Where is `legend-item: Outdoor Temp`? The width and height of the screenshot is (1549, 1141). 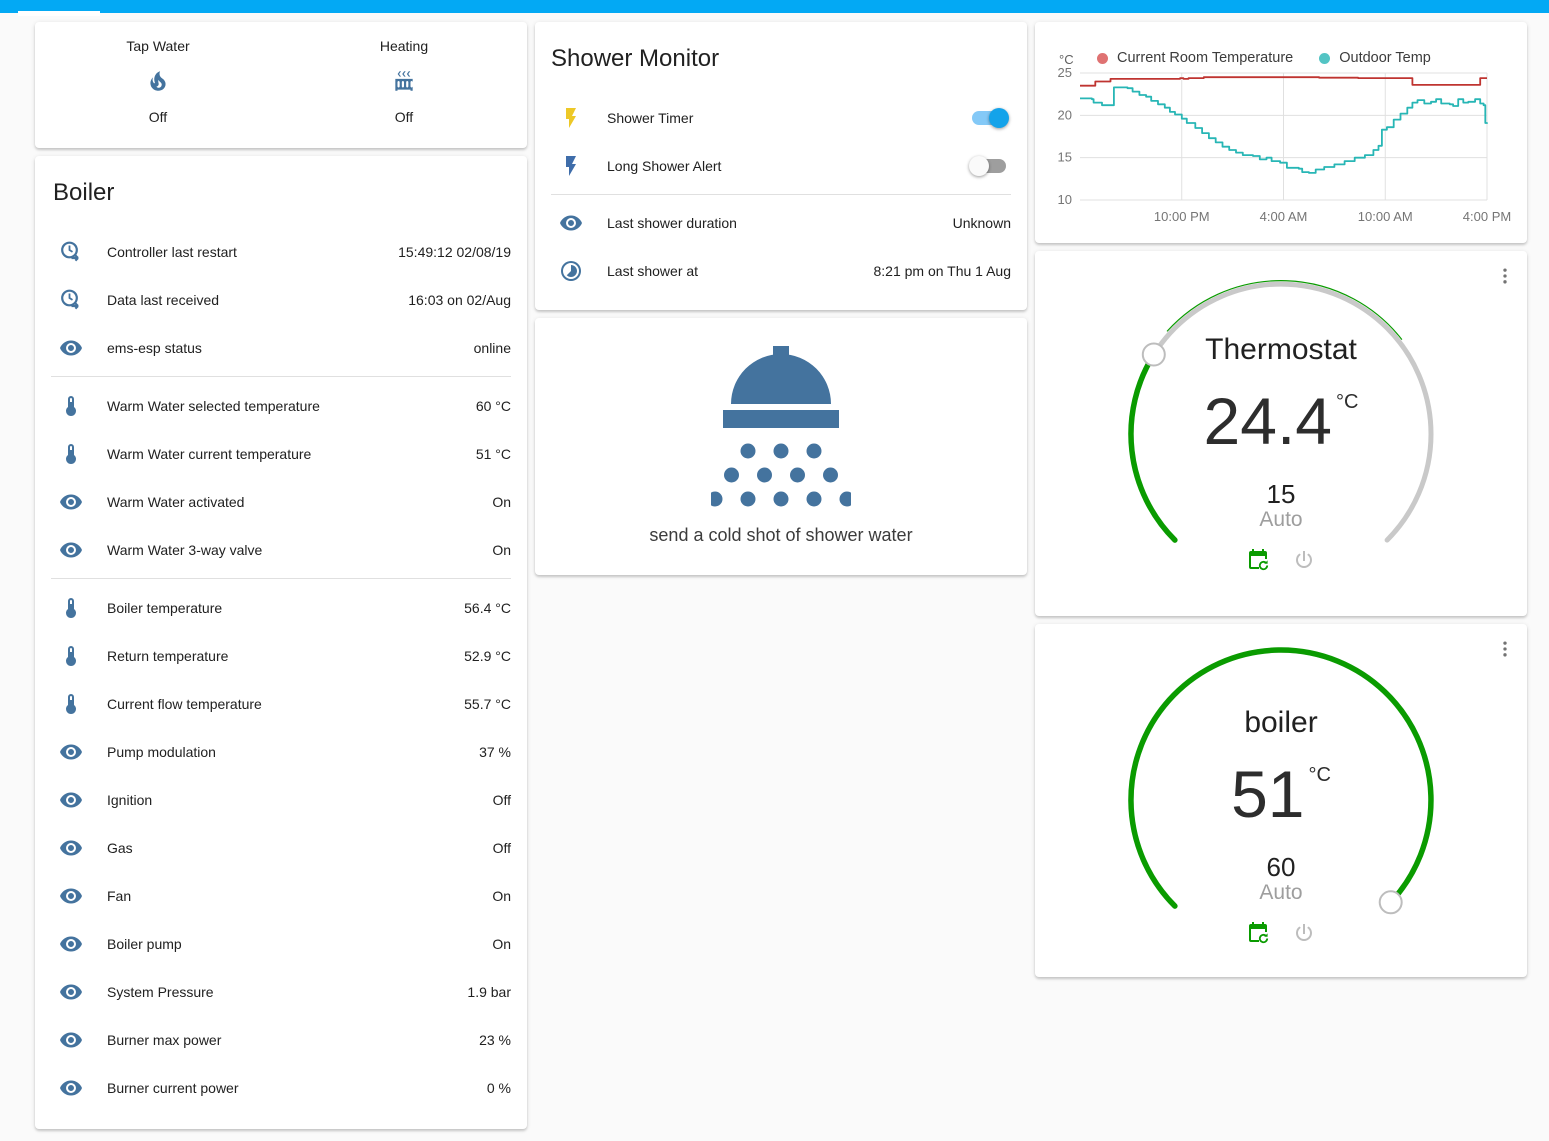 legend-item: Outdoor Temp is located at coordinates (1375, 58).